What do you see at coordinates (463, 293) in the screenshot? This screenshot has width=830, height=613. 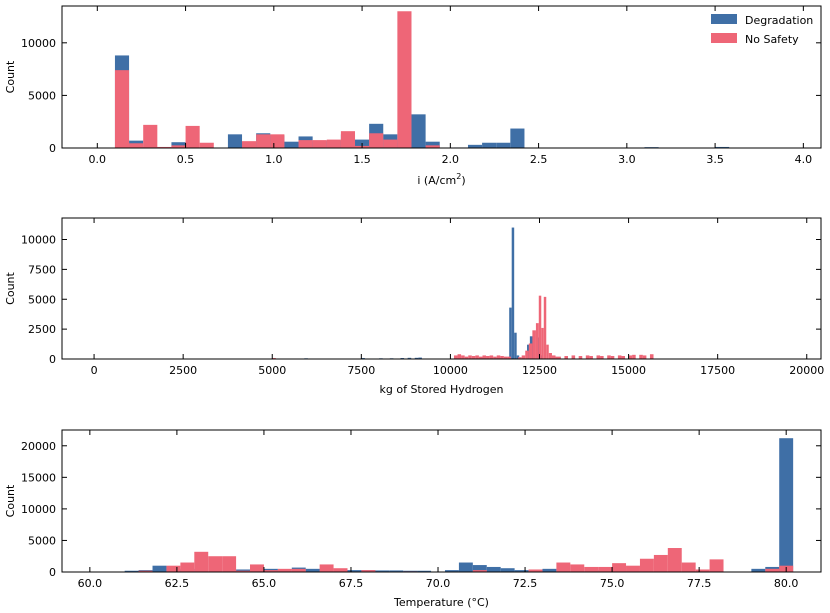 I see `histogram-bars` at bounding box center [463, 293].